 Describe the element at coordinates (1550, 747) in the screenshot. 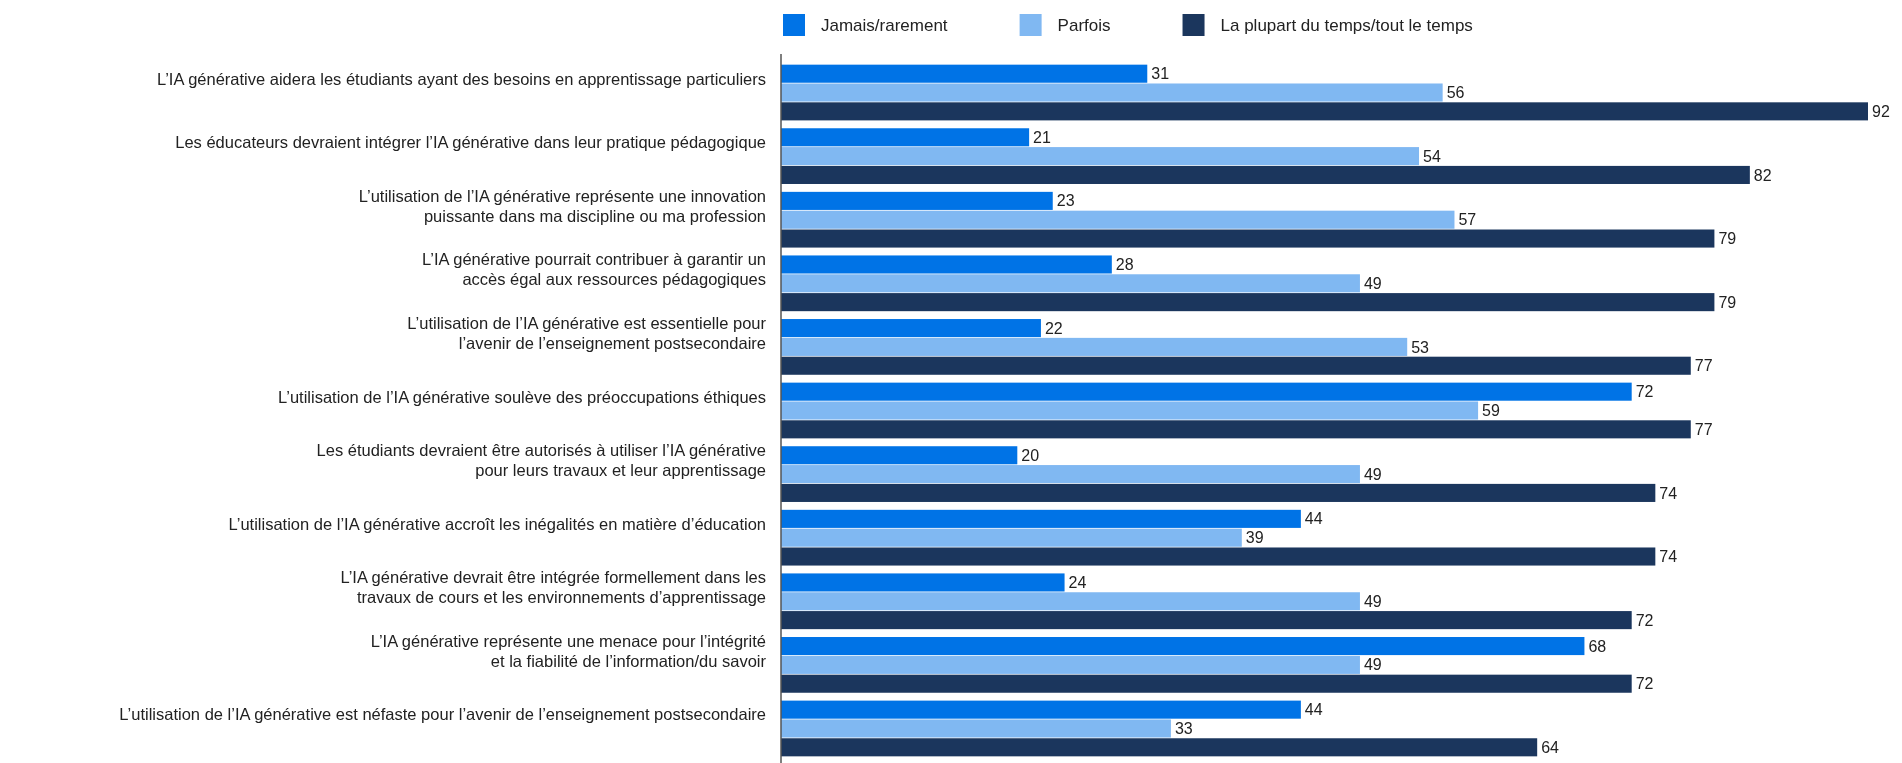

I see `data-label: 64` at that location.